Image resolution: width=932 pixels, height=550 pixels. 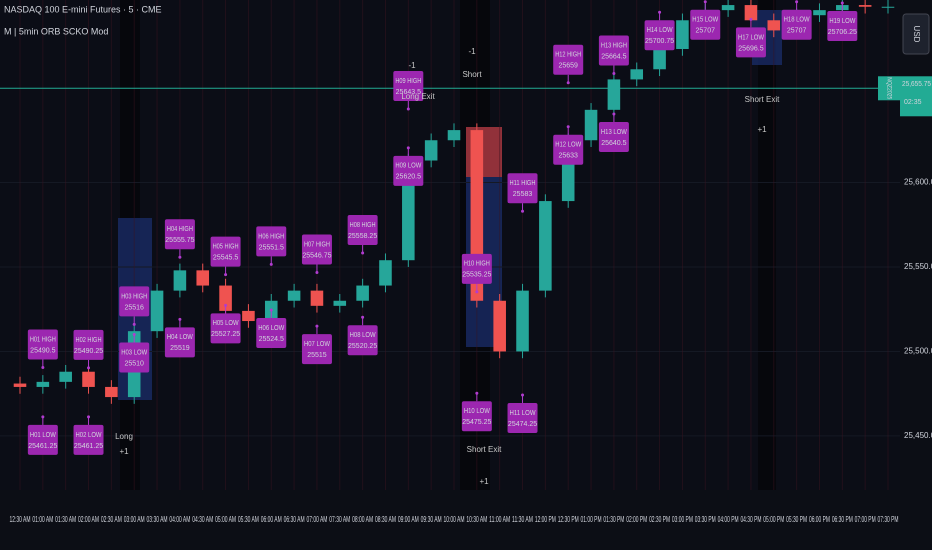 I want to click on annotation-value: 25700.75, so click(x=659, y=41).